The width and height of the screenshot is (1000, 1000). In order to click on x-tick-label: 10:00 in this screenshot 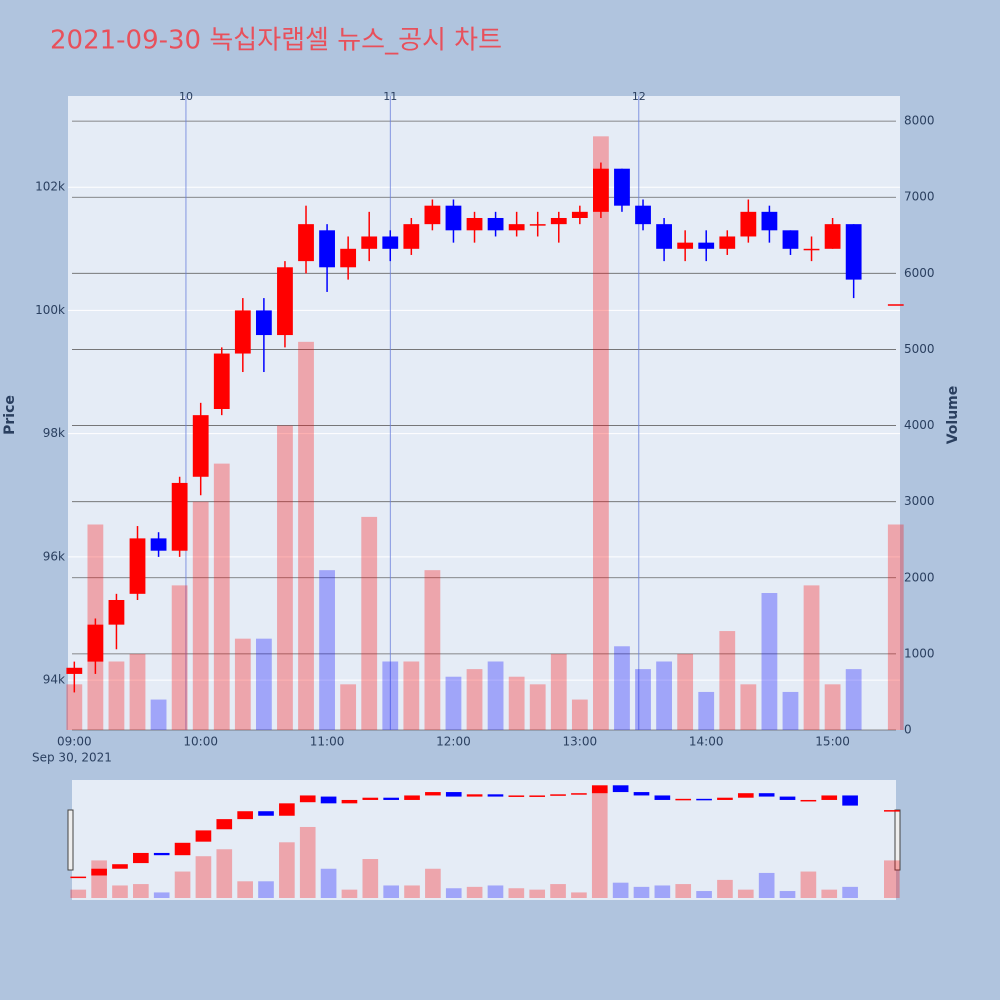, I will do `click(200, 742)`.